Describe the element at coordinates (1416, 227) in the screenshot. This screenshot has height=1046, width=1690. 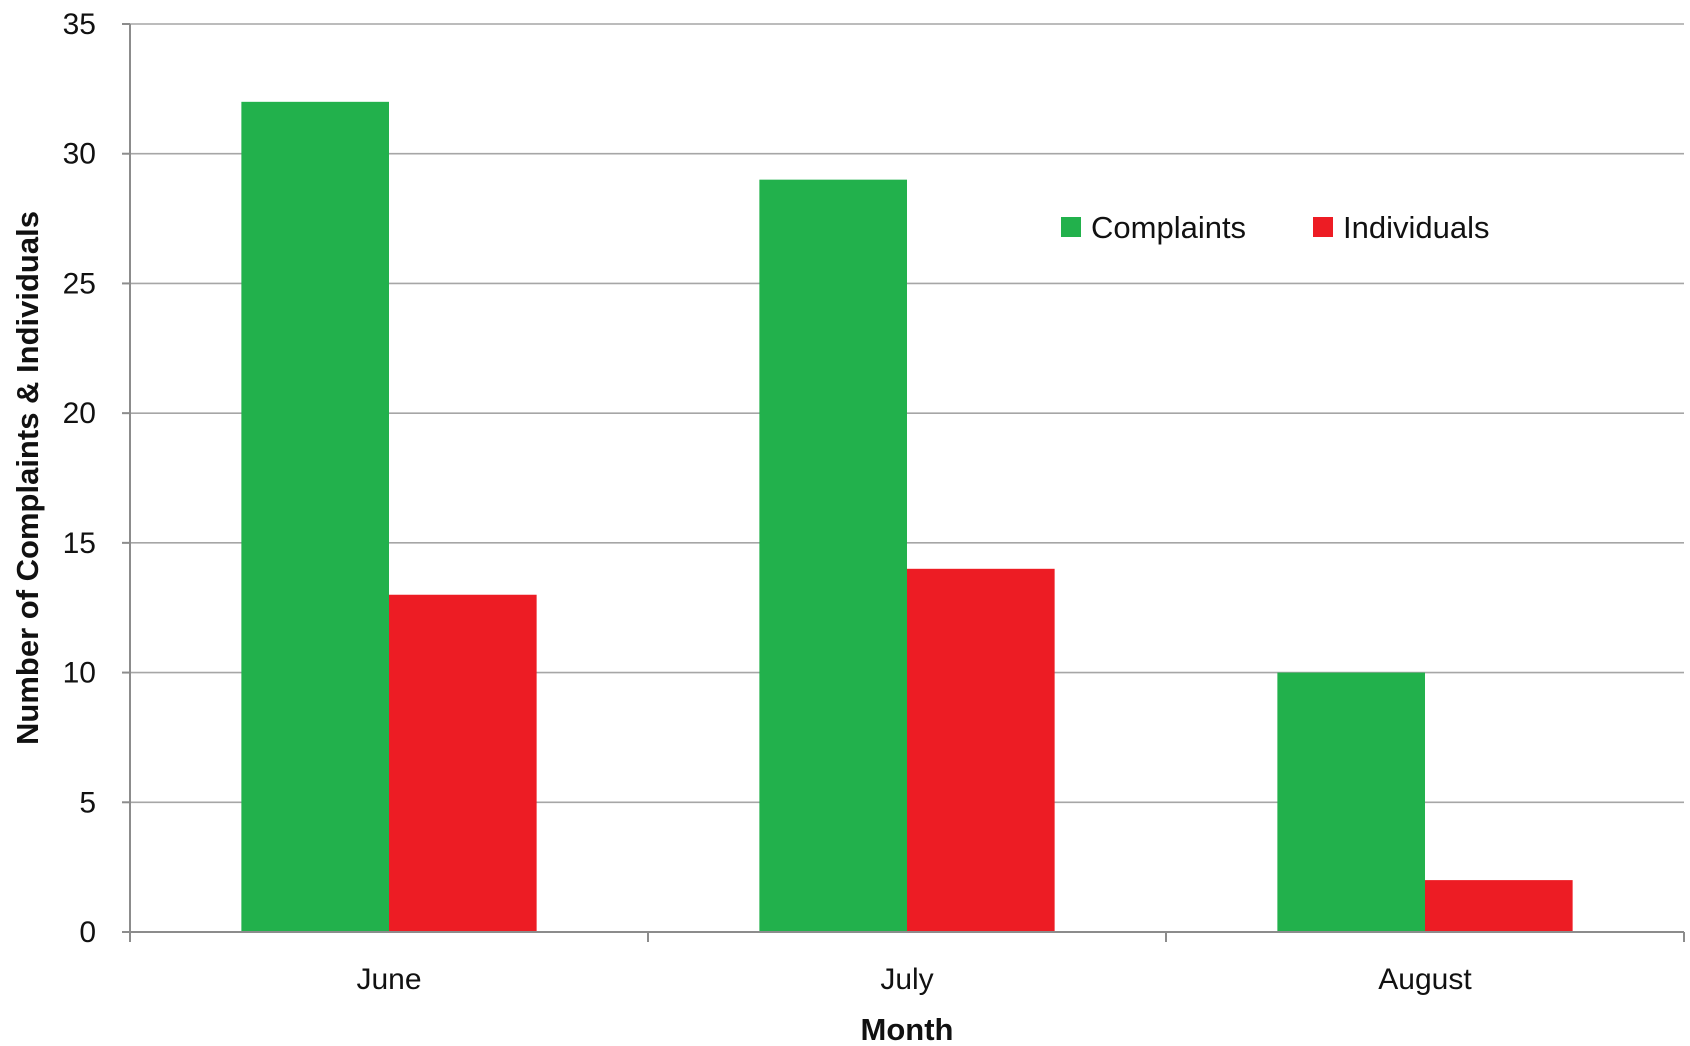
I see `legend-label-individuals: Individuals` at that location.